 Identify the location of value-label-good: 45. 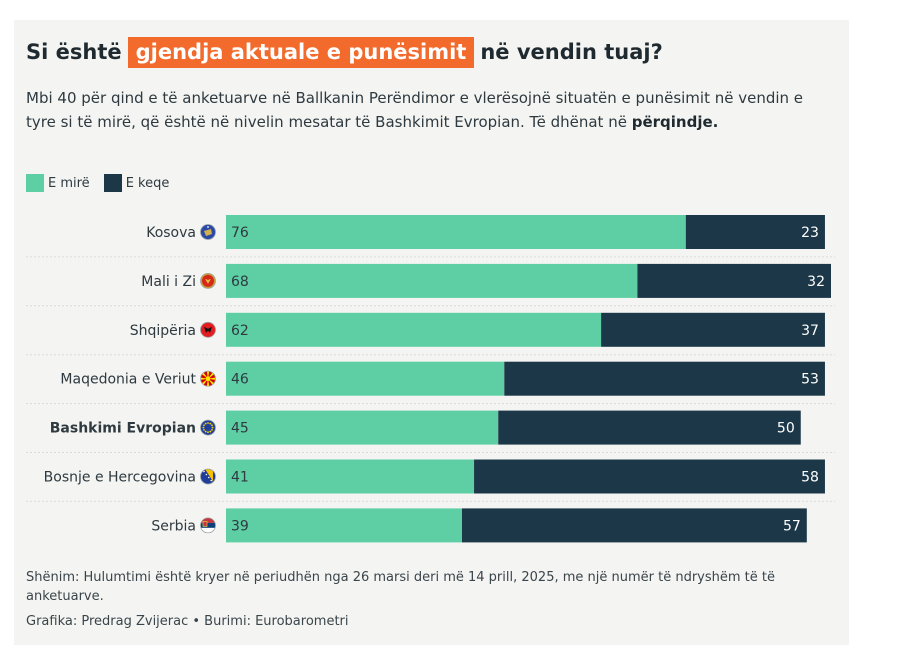
(240, 429).